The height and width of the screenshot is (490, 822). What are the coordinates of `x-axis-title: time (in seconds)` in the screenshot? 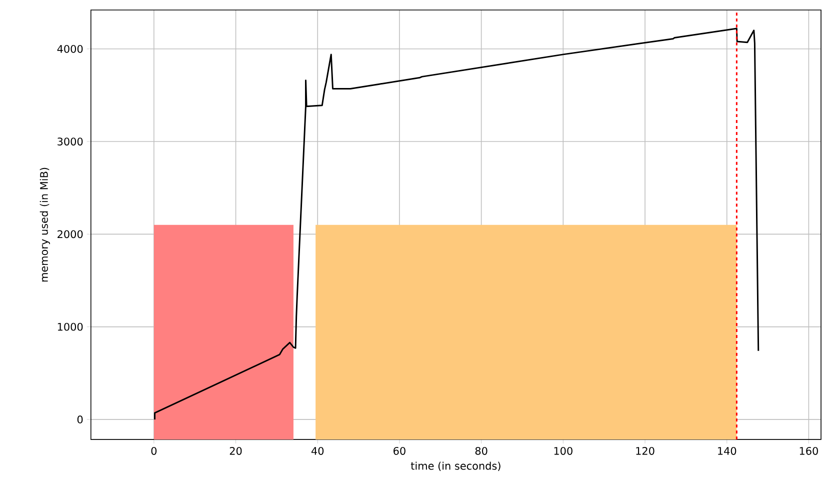 It's located at (455, 466).